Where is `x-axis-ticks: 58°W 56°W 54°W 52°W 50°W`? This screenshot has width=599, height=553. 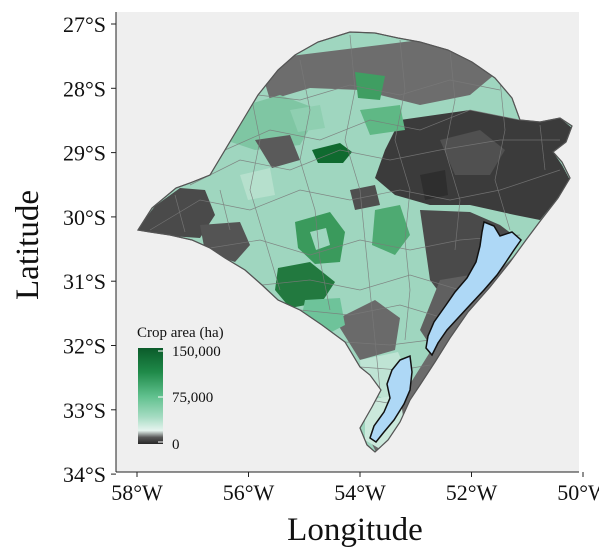 x-axis-ticks: 58°W 56°W 54°W 52°W 50°W is located at coordinates (355, 488).